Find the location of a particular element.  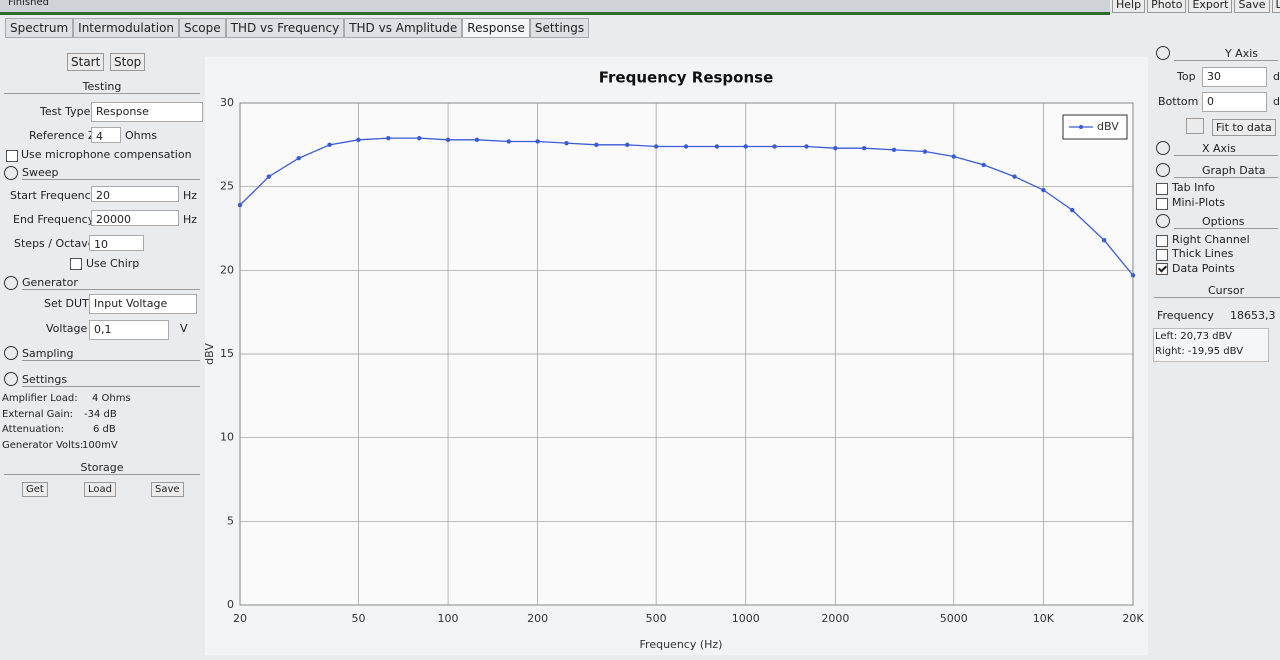

status-bar is located at coordinates (555, 7).